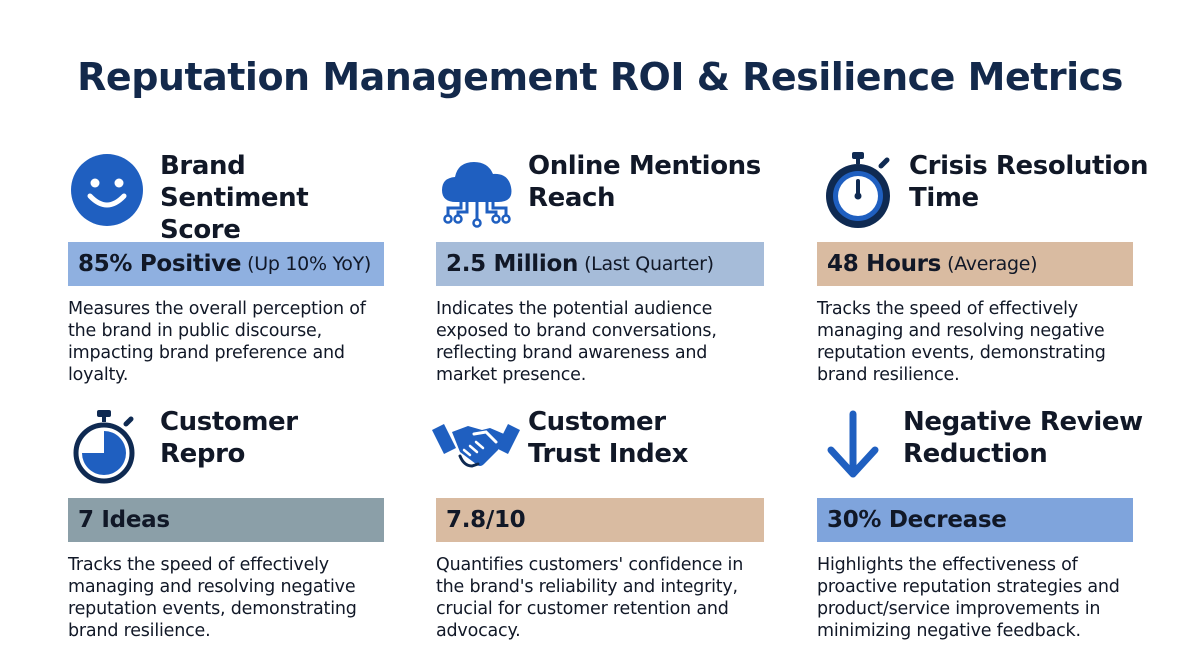 The height and width of the screenshot is (670, 1200). What do you see at coordinates (478, 631) in the screenshot?
I see `description-line: advocacy.` at bounding box center [478, 631].